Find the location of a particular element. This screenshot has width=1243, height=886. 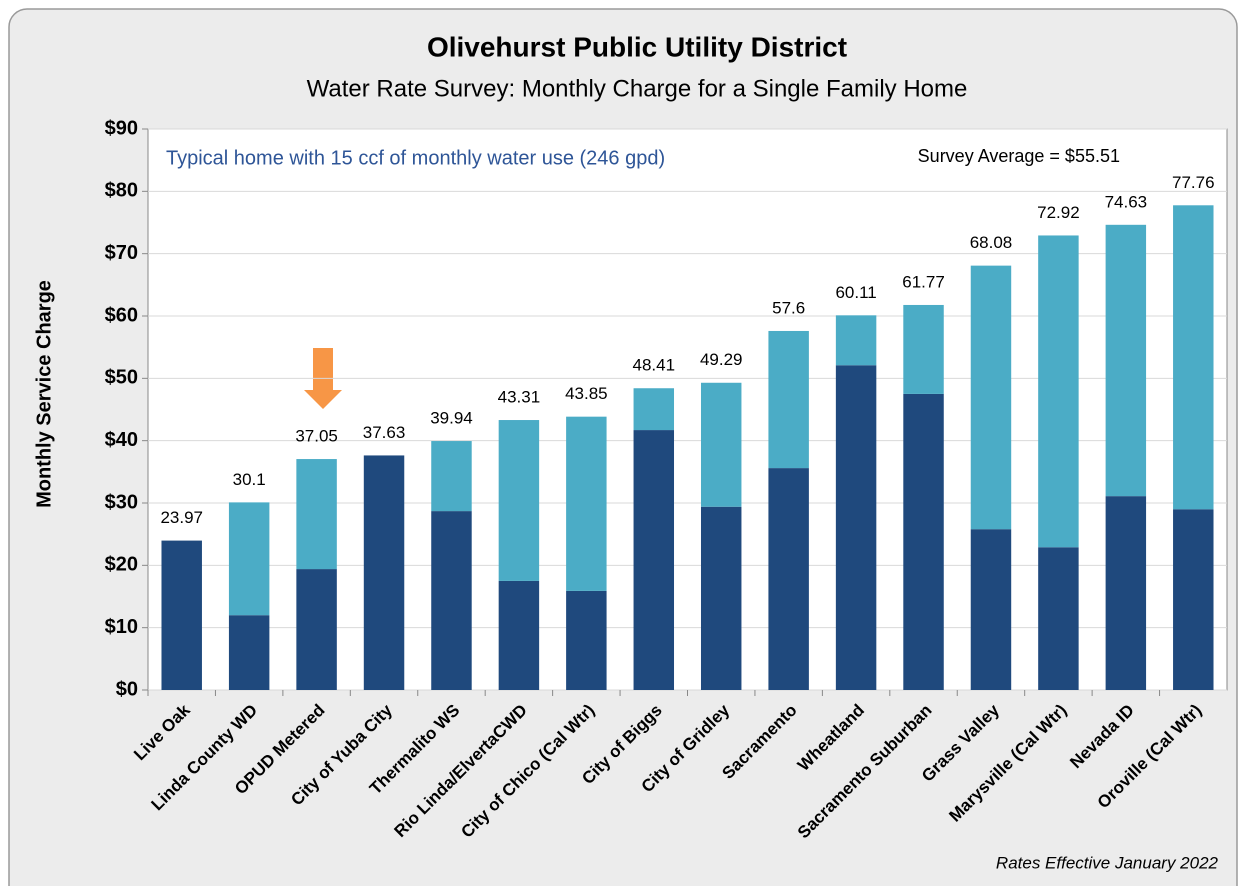

data-label: 37.63 is located at coordinates (384, 432).